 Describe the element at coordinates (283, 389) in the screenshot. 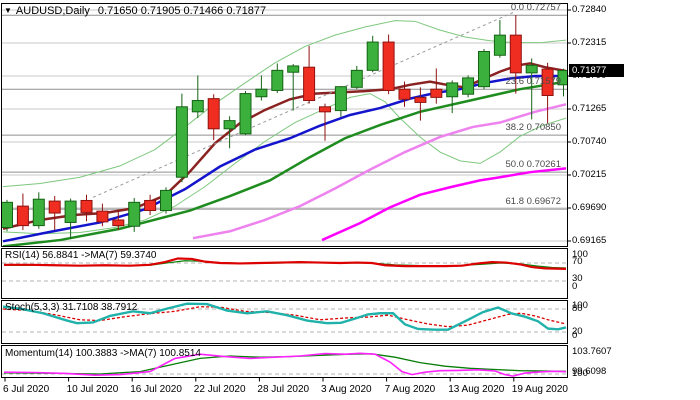

I see `date-axis-label: 28 Jul 2020` at that location.